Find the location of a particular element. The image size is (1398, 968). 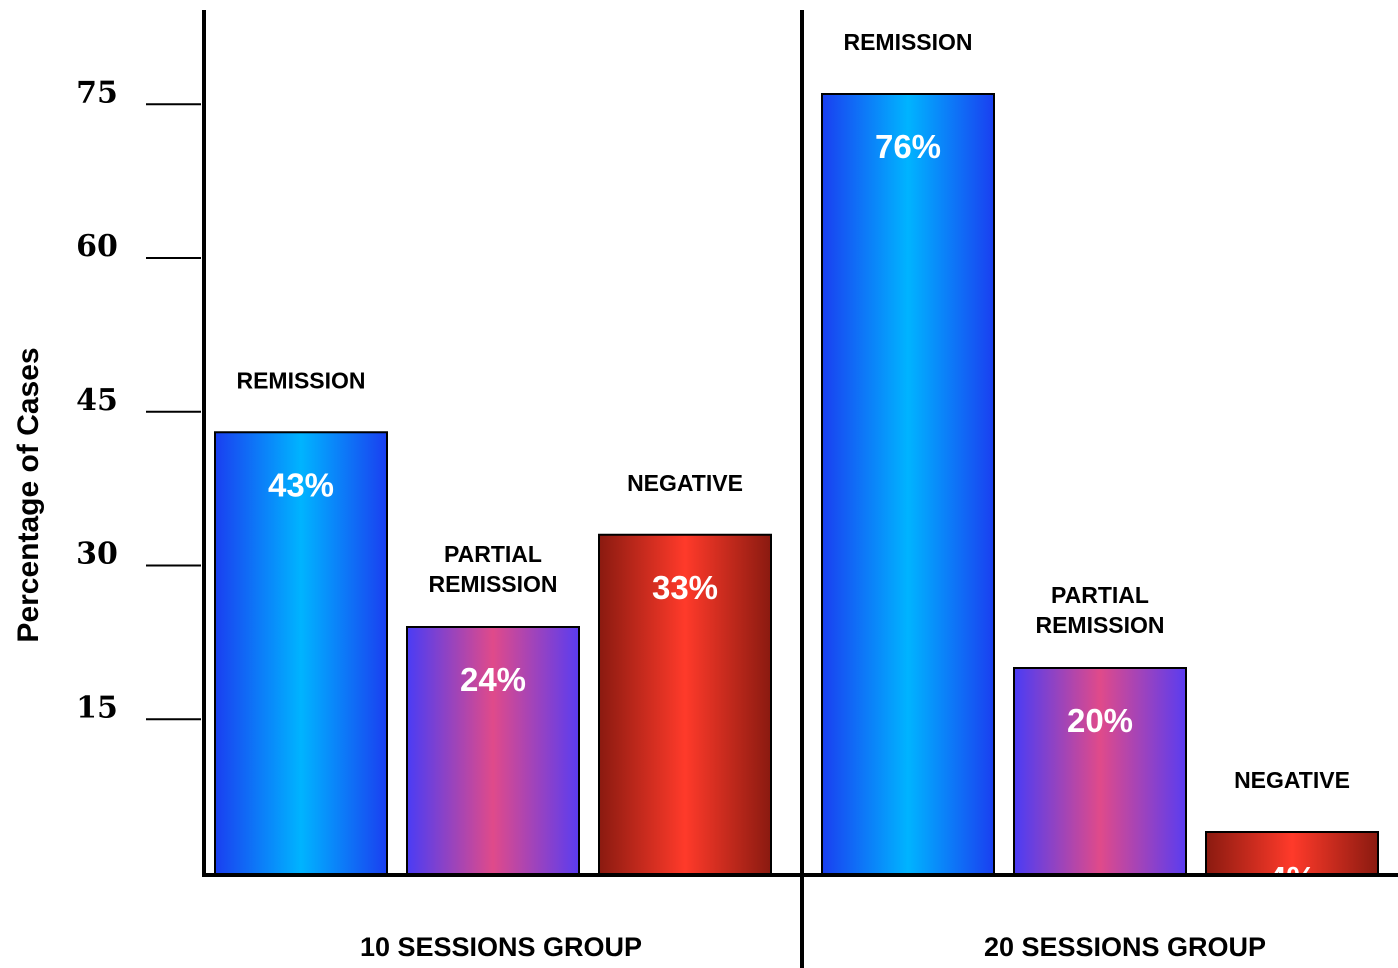

bar-value-label: 24% is located at coordinates (493, 679).